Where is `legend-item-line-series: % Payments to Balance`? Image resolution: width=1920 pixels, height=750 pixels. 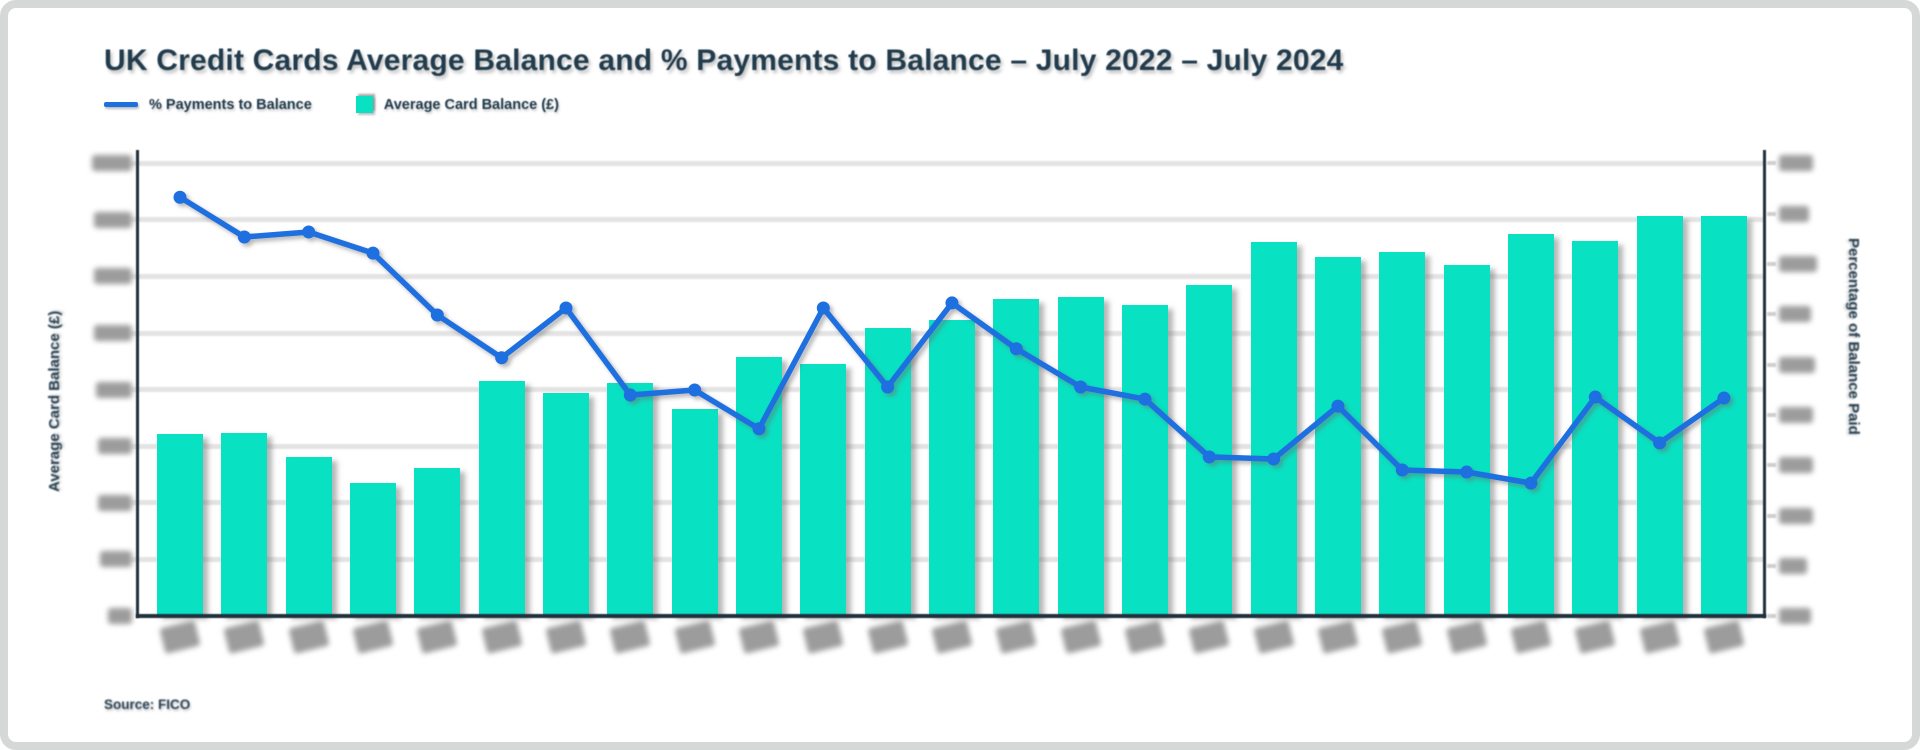
legend-item-line-series: % Payments to Balance is located at coordinates (208, 105).